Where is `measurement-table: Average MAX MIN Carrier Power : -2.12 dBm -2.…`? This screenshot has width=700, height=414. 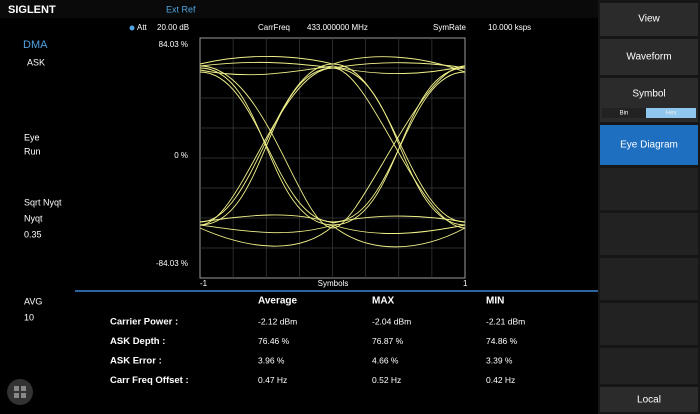 measurement-table: Average MAX MIN Carrier Power : -2.12 dBm -2.… is located at coordinates (317, 341).